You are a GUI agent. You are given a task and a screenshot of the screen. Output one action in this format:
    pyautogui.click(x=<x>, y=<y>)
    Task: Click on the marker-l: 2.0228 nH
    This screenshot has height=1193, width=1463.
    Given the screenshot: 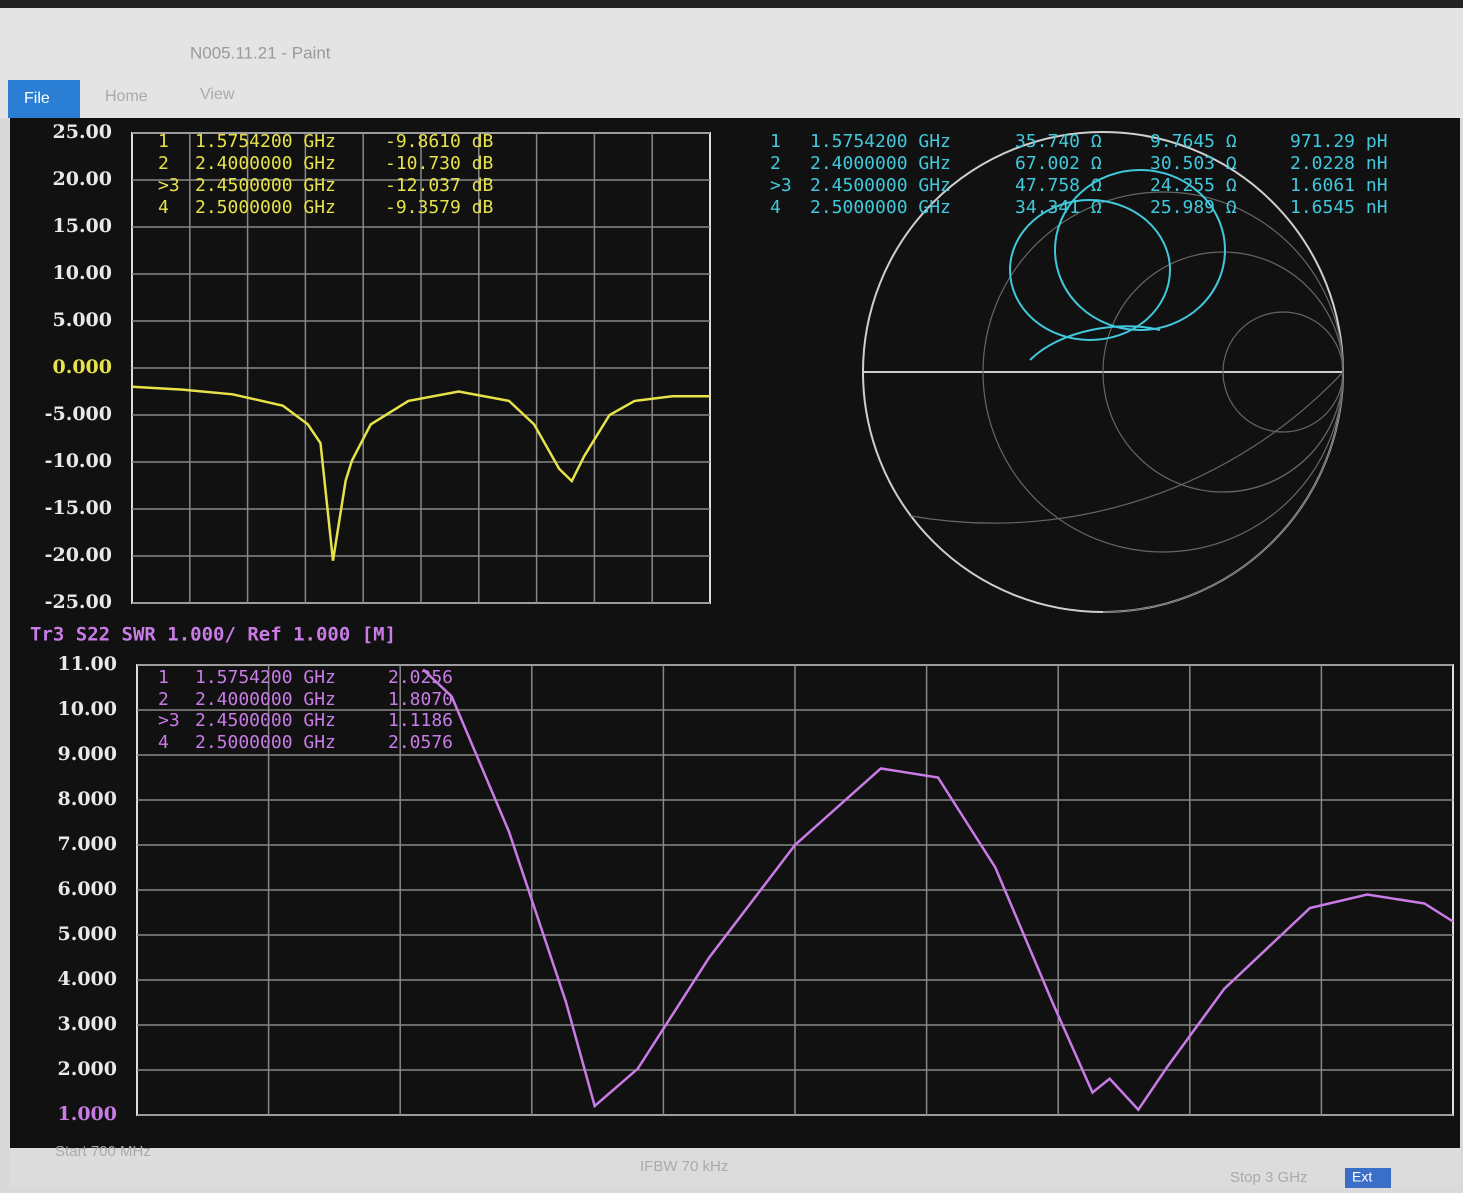 What is the action you would take?
    pyautogui.click(x=1339, y=163)
    